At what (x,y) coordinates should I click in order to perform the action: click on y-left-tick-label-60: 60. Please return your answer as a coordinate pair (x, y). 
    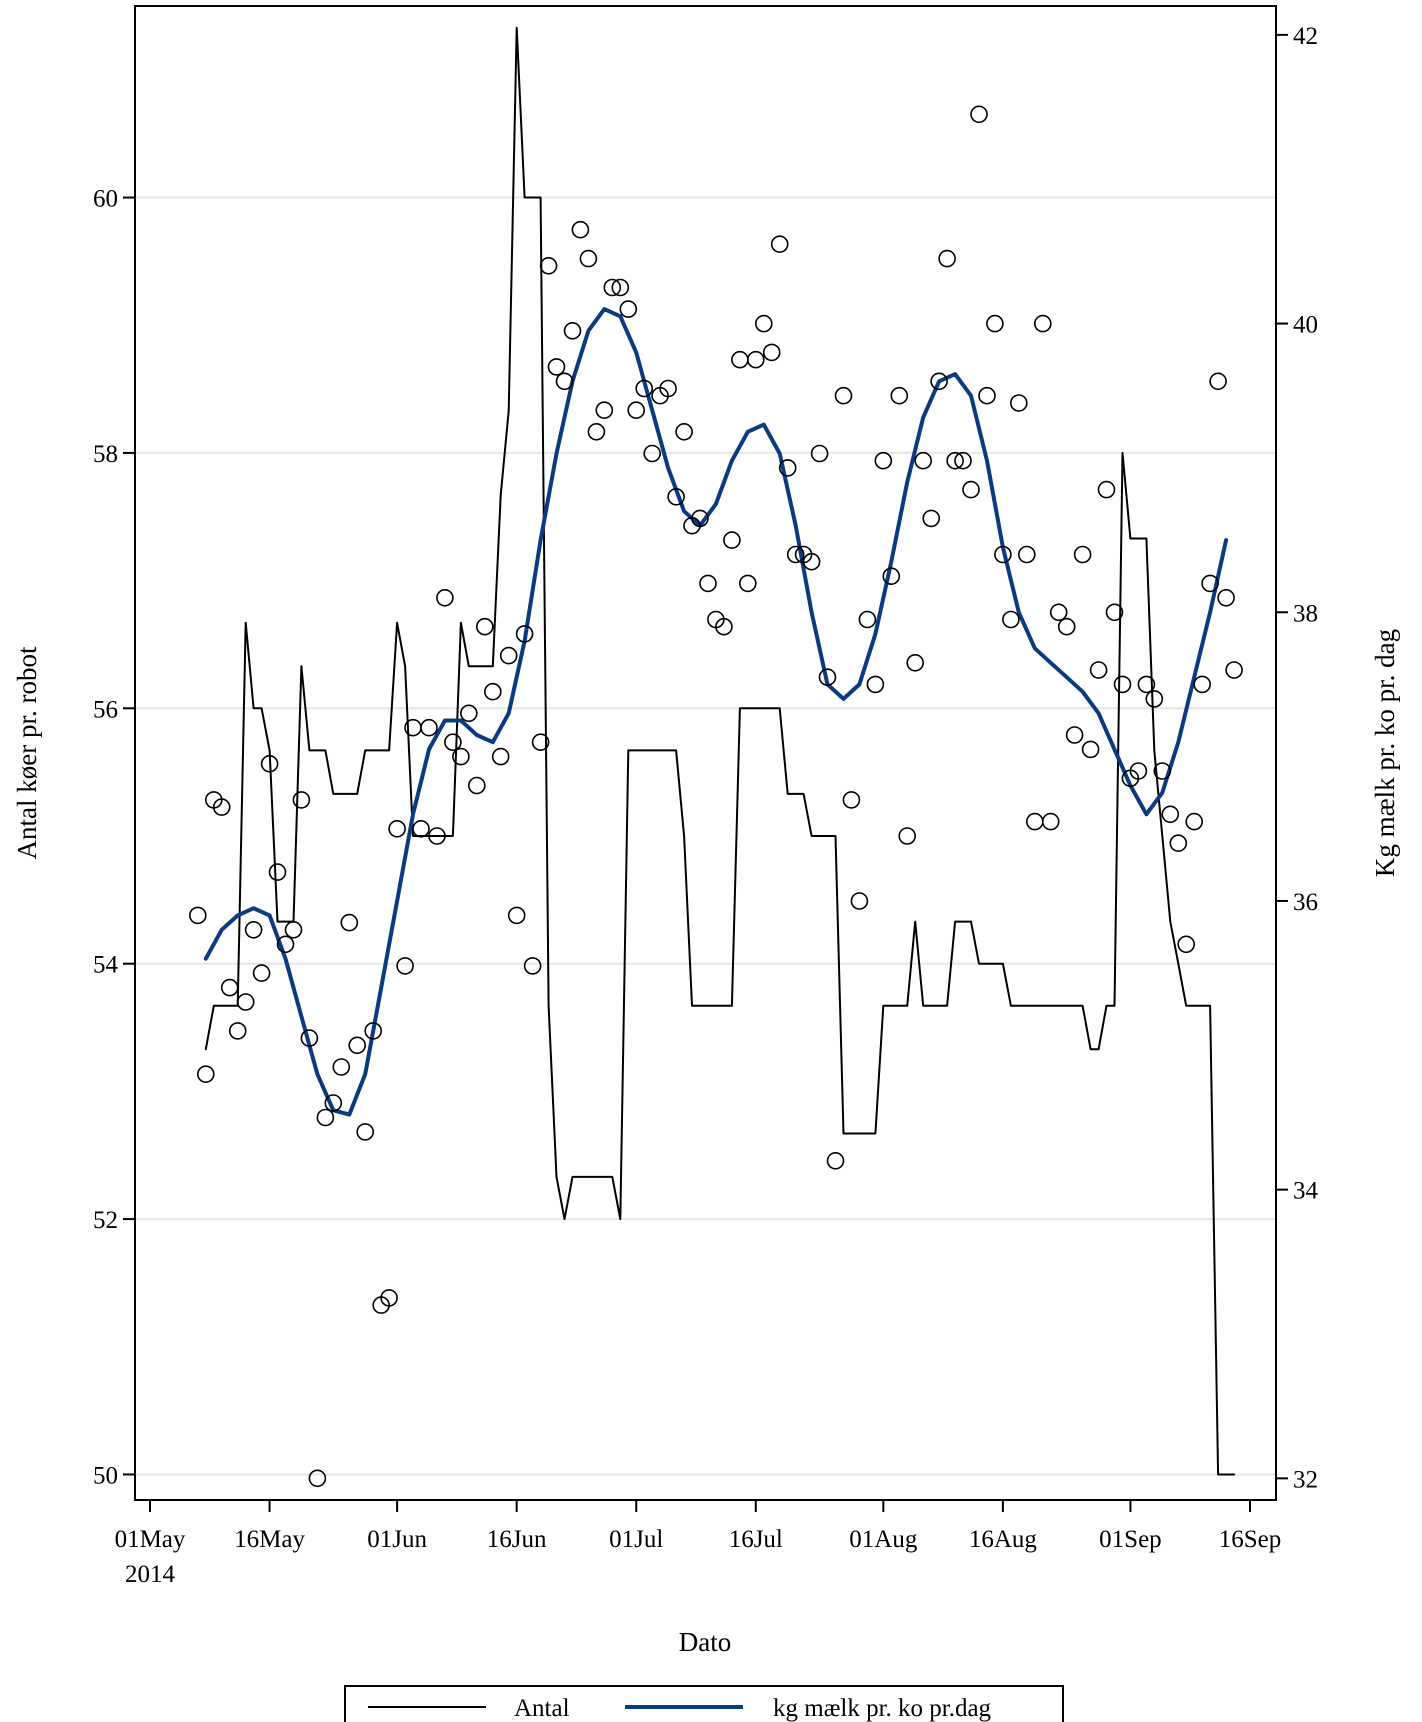
    Looking at the image, I should click on (105, 199).